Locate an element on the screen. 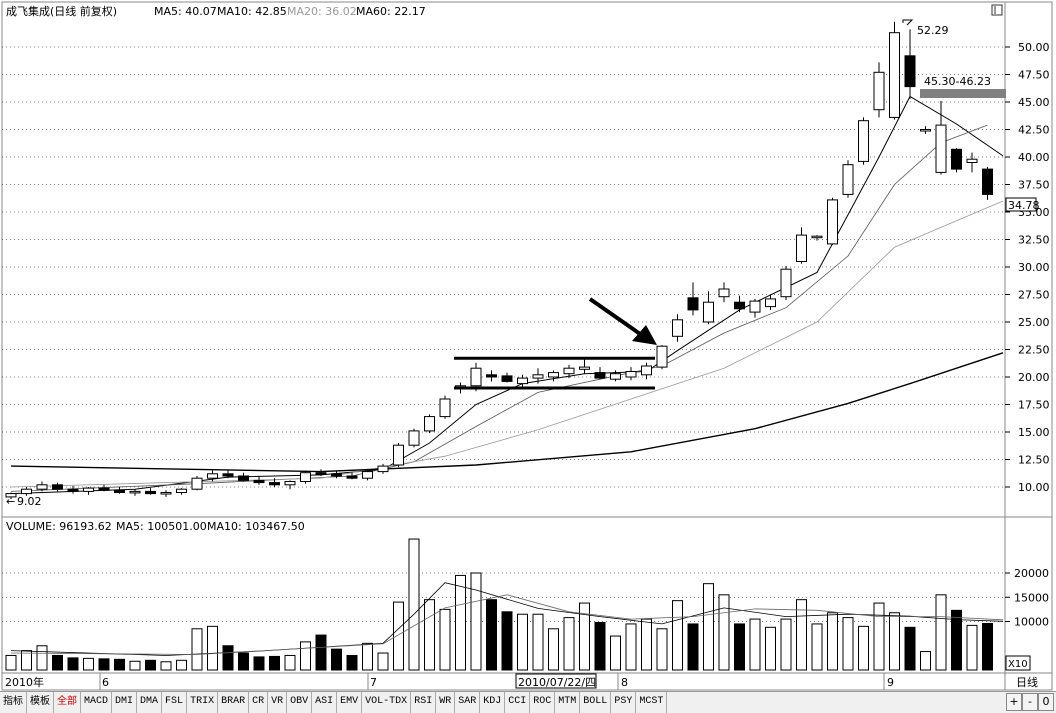 This screenshot has height=713, width=1056. price-tick-label: 25.00 is located at coordinates (1034, 322).